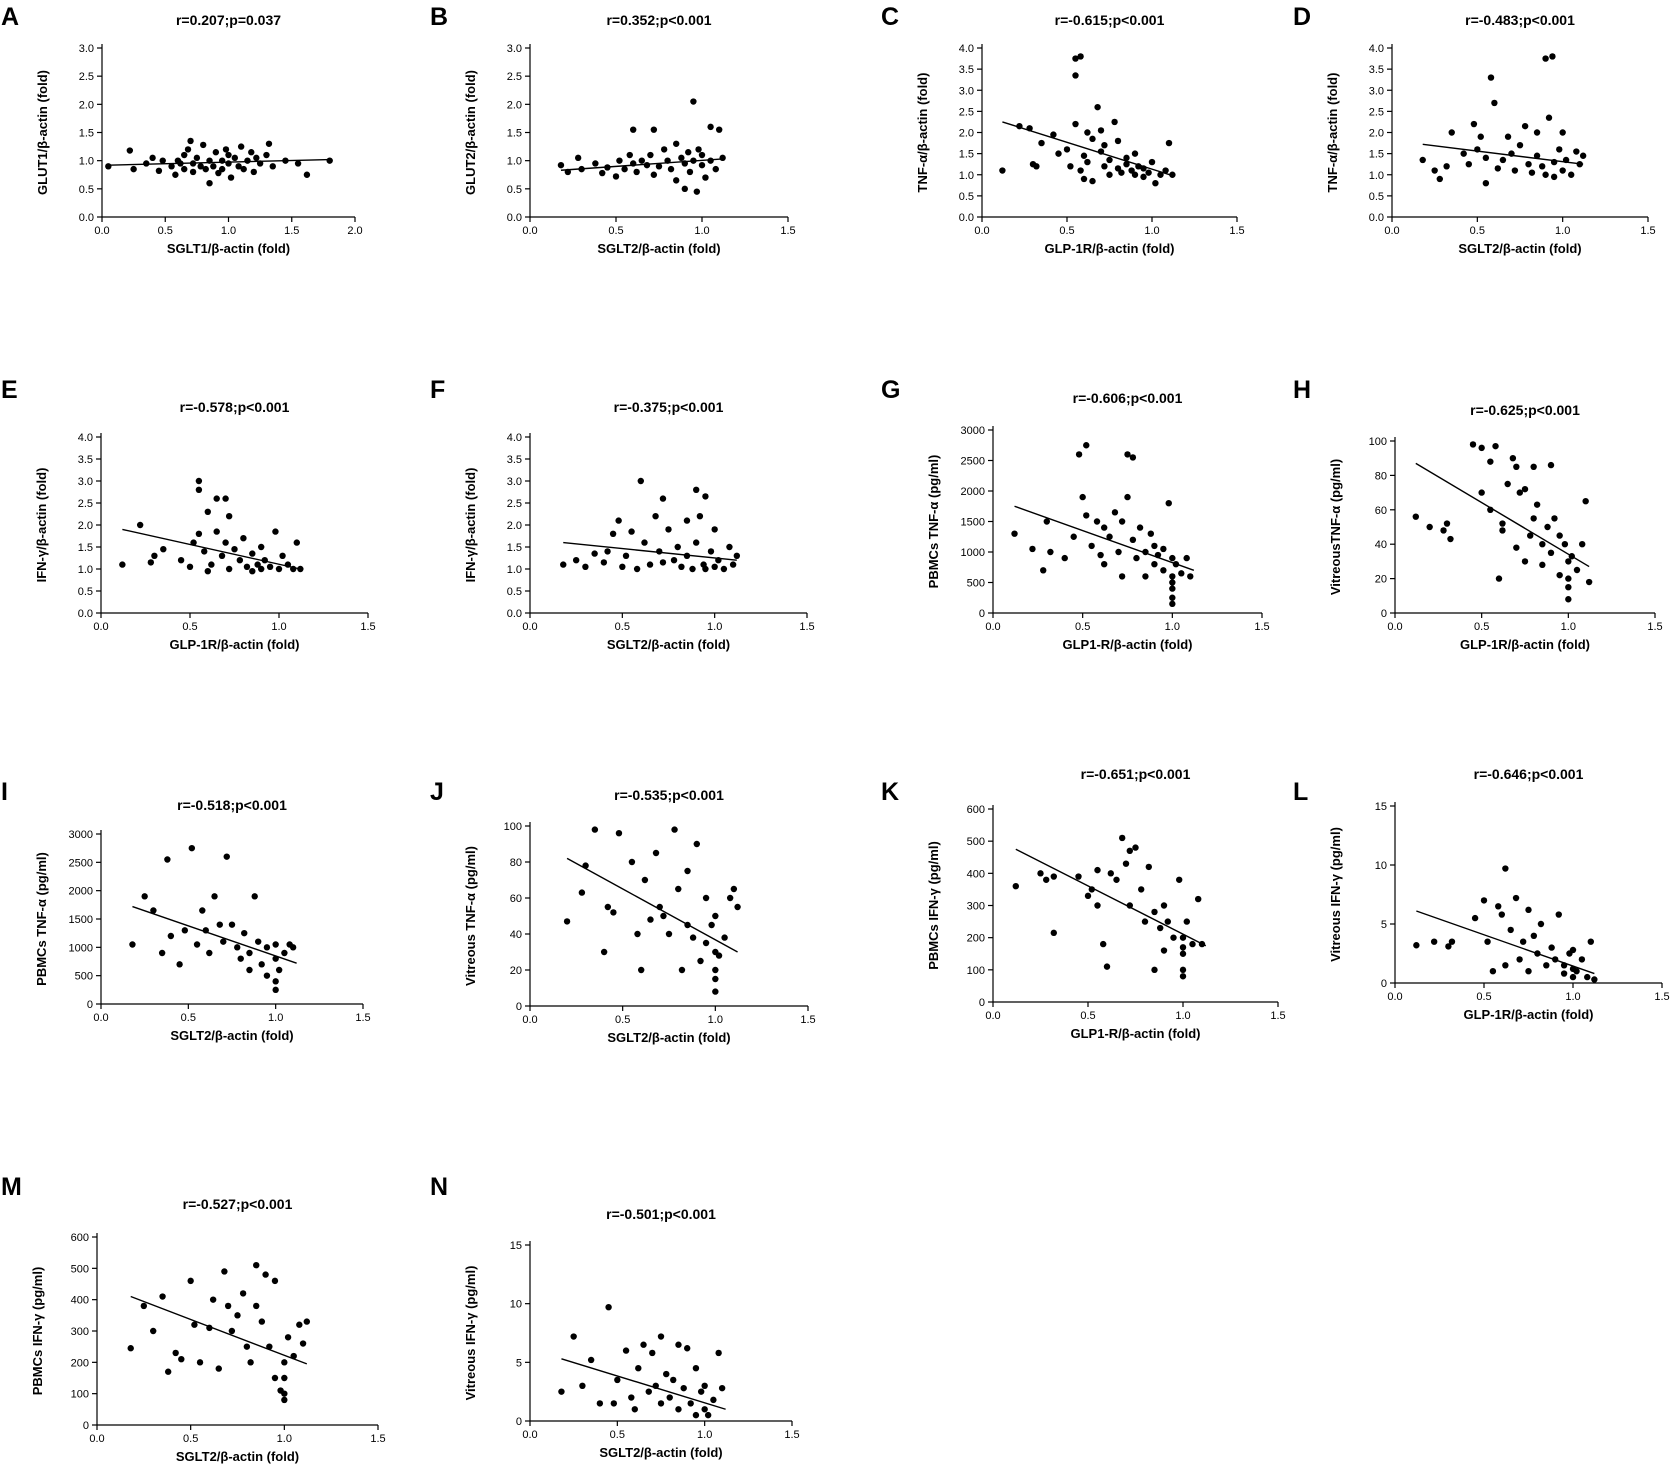  What do you see at coordinates (514, 49) in the screenshot?
I see `y-tick-label: 3.0` at bounding box center [514, 49].